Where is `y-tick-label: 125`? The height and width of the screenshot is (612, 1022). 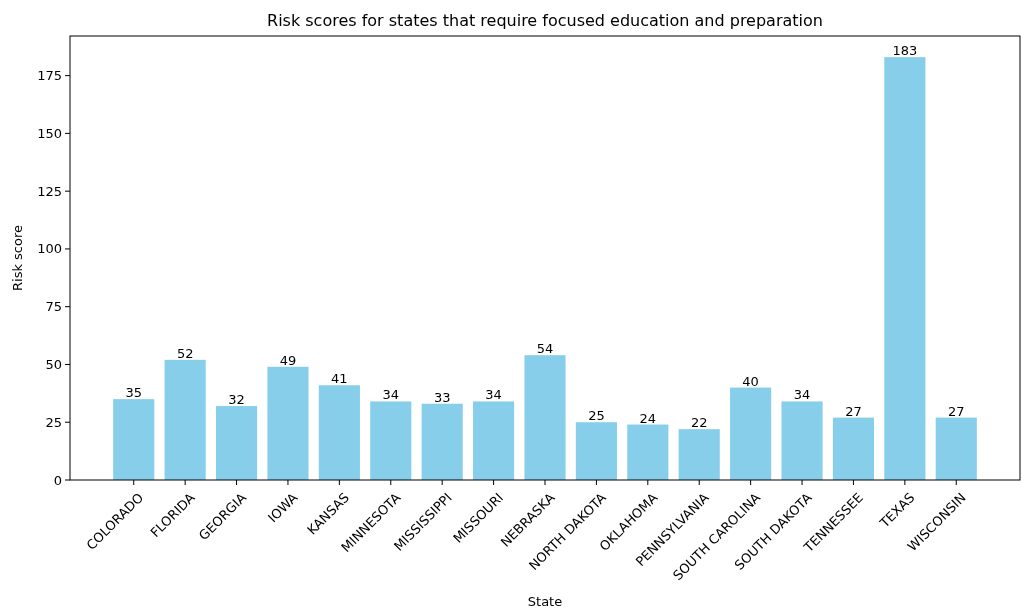 y-tick-label: 125 is located at coordinates (49, 191).